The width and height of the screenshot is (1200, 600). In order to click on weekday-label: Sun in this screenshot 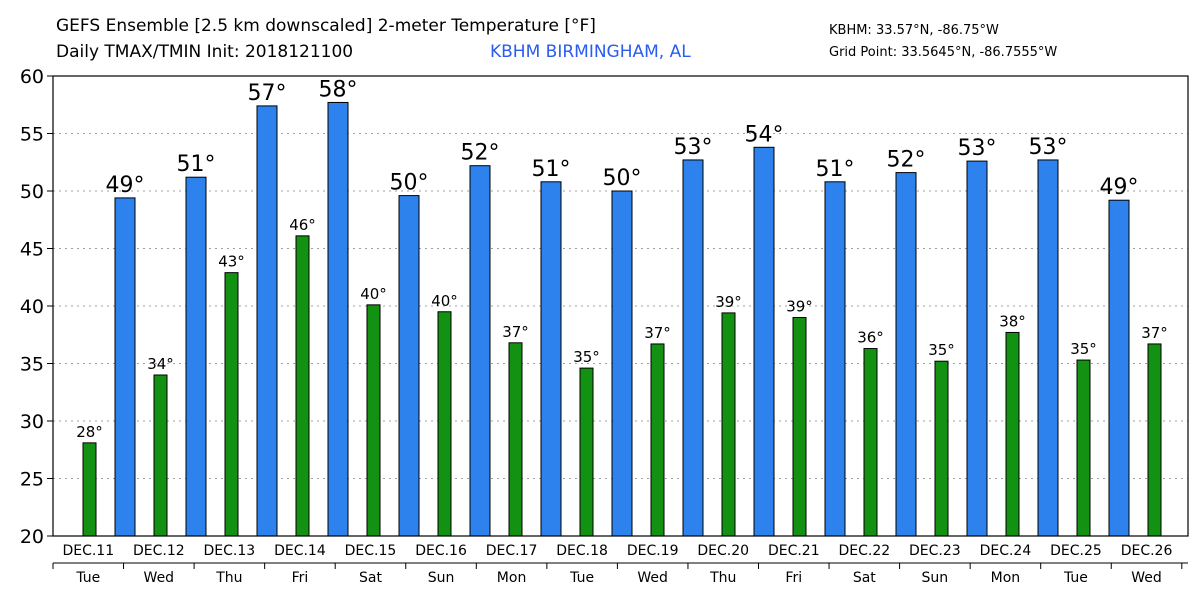, I will do `click(935, 578)`.